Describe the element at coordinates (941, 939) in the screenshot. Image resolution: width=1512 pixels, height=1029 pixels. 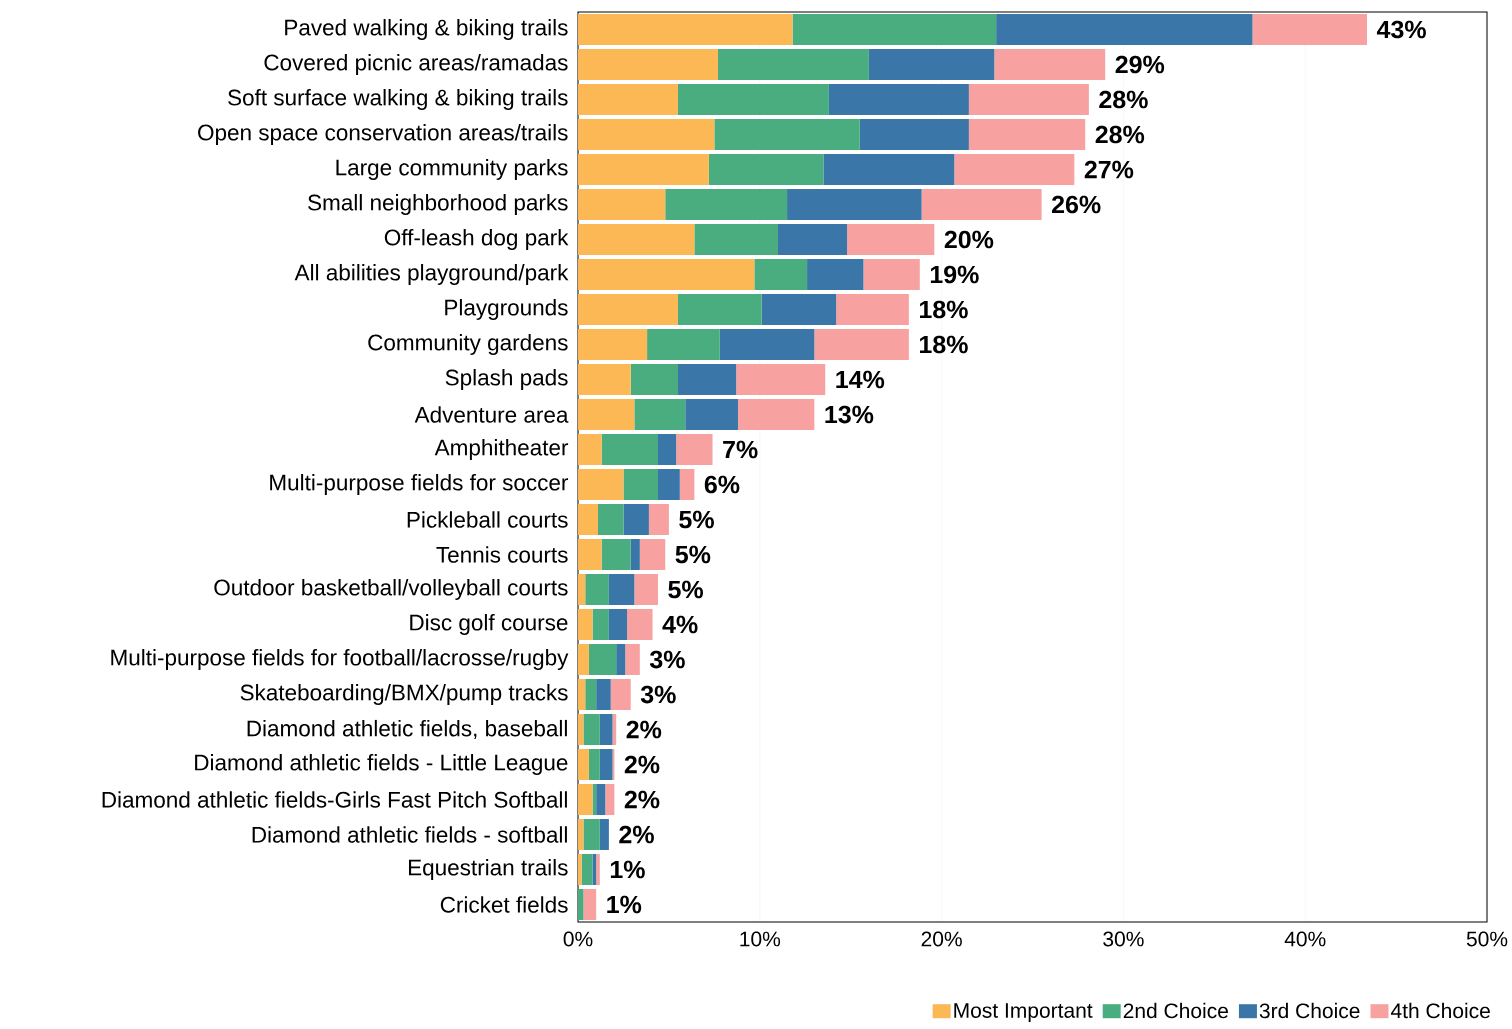
I see `x-tick-label: 20%` at that location.